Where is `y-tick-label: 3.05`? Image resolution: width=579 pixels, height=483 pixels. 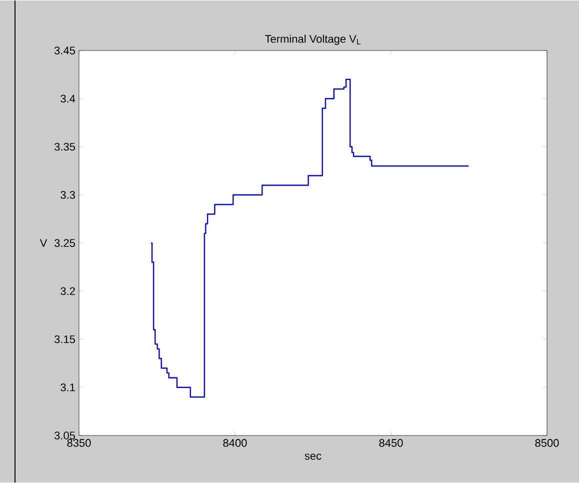 y-tick-label: 3.05 is located at coordinates (64, 436).